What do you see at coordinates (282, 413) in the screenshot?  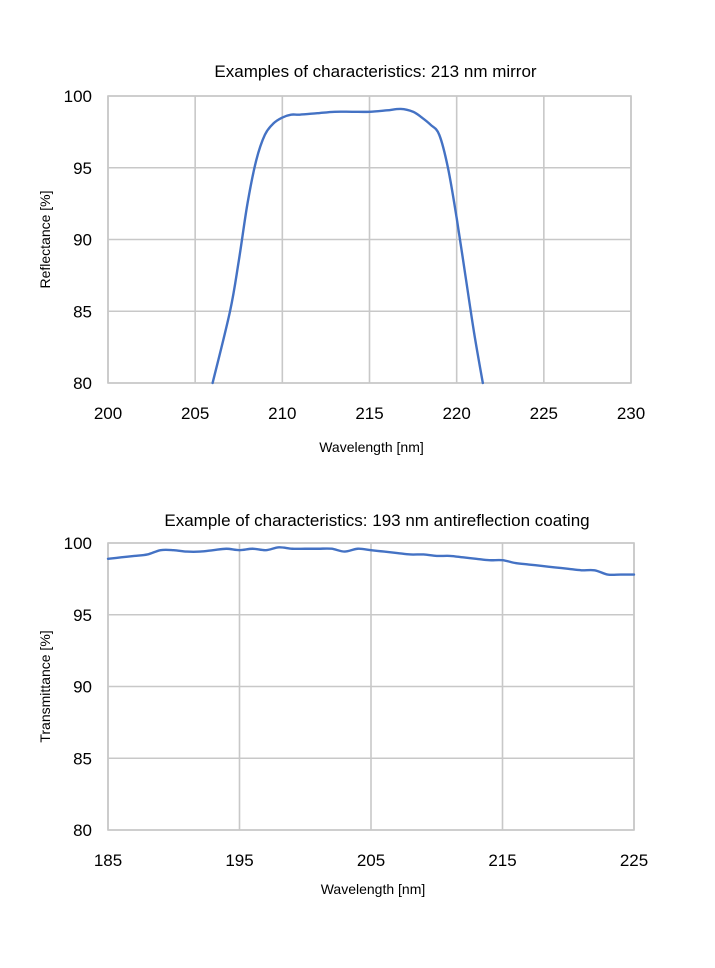 I see `x-tick-label: 210` at bounding box center [282, 413].